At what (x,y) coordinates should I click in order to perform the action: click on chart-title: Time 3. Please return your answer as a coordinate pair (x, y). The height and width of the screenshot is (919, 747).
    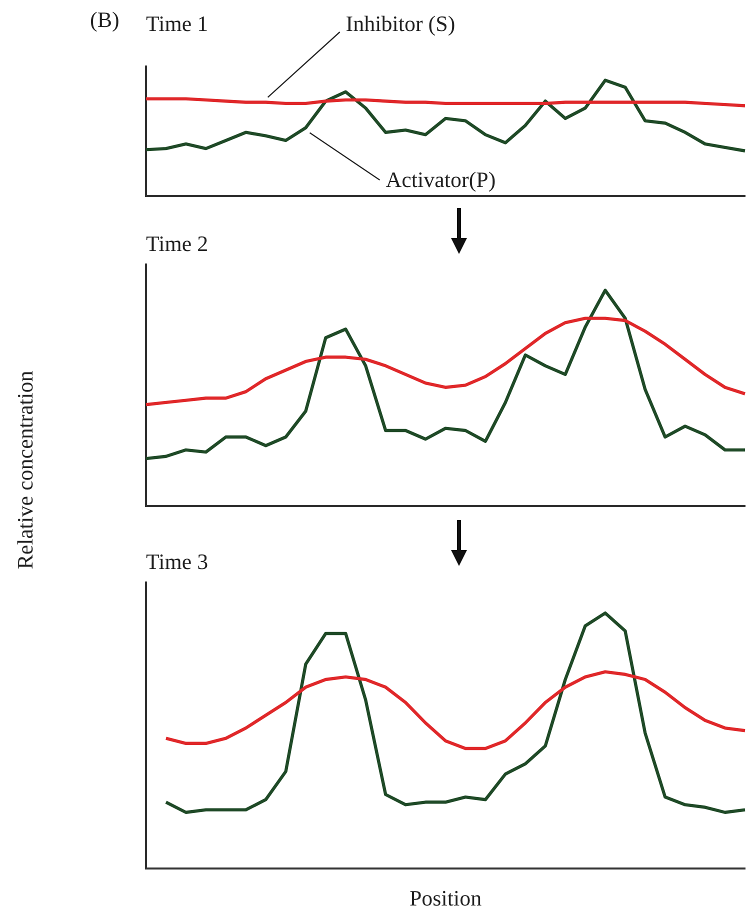
    Looking at the image, I should click on (177, 561).